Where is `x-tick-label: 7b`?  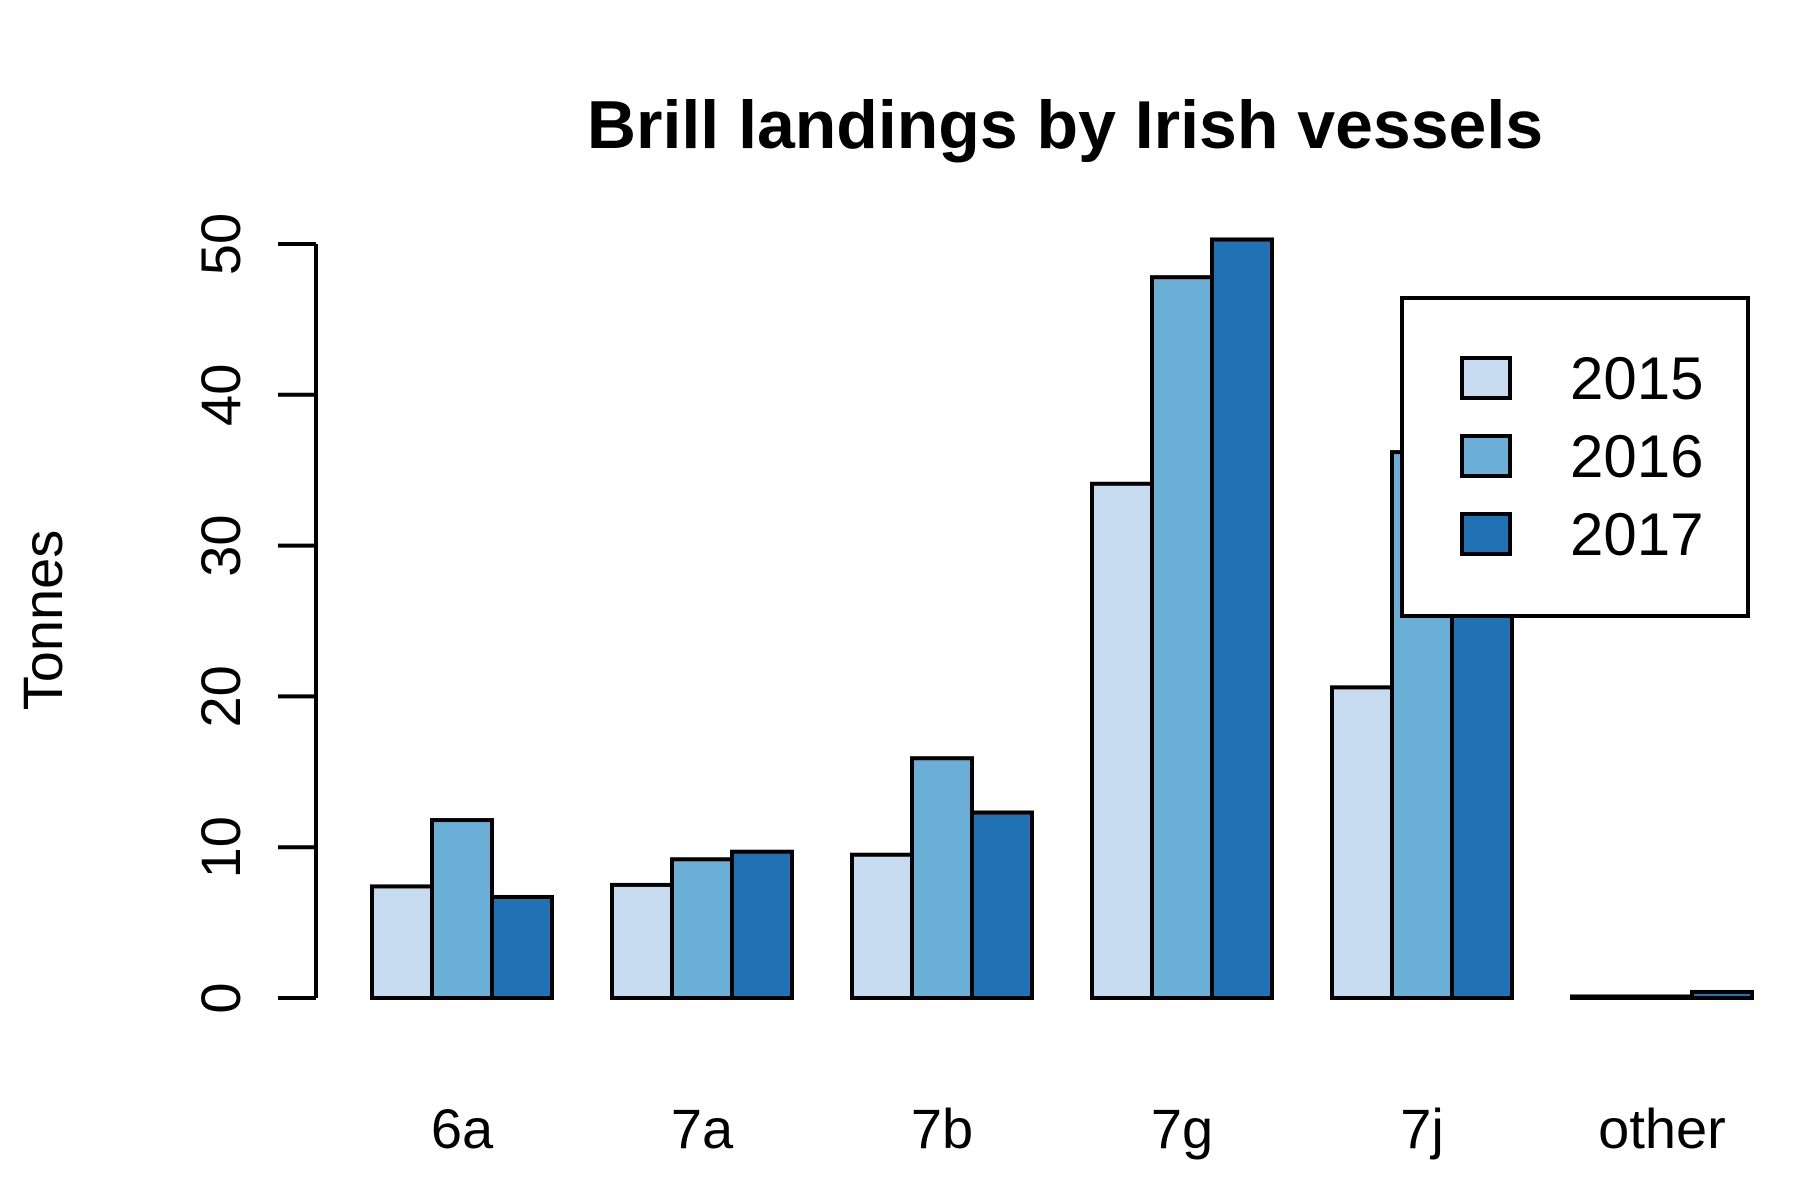
x-tick-label: 7b is located at coordinates (942, 1128).